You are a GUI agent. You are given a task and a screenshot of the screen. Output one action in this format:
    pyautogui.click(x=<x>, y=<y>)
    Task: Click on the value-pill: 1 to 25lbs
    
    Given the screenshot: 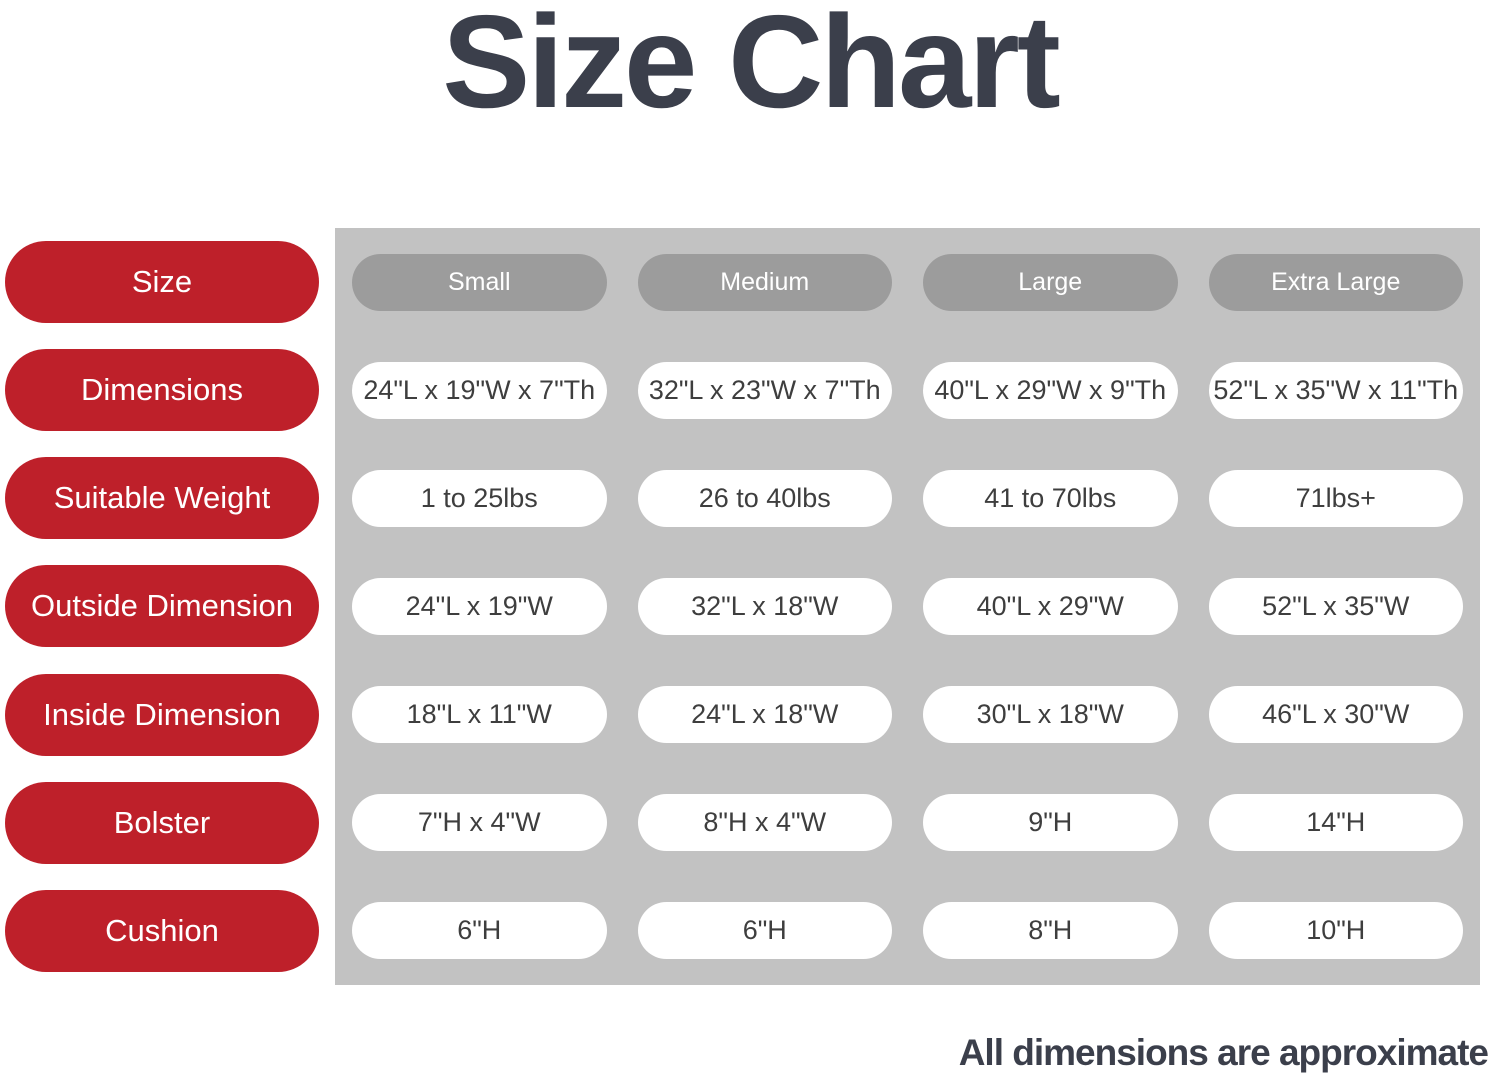 What is the action you would take?
    pyautogui.click(x=479, y=498)
    